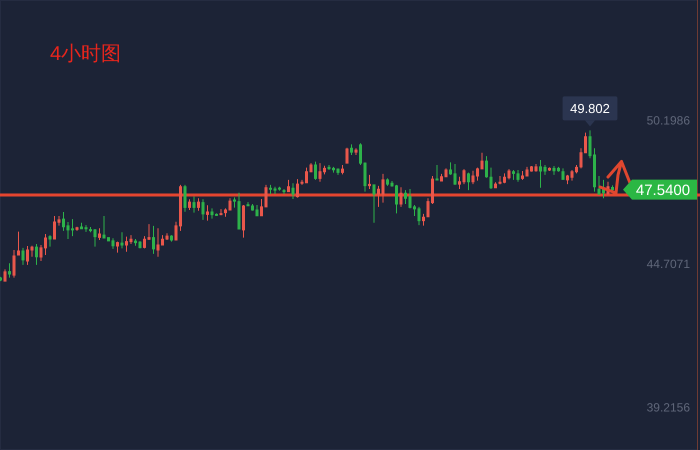  Describe the element at coordinates (590, 108) in the screenshot. I see `annotation: 49.802` at that location.